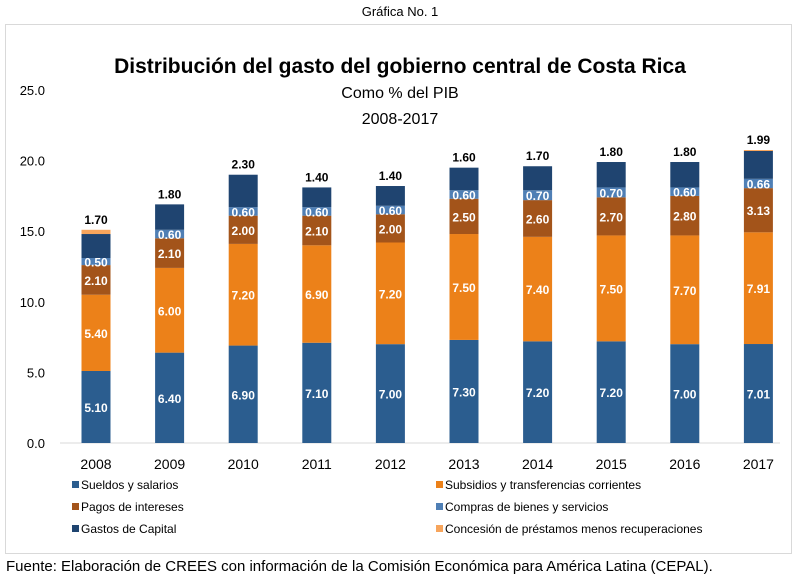 The height and width of the screenshot is (581, 800). Describe the element at coordinates (612, 217) in the screenshot. I see `data-label: 2.70` at that location.